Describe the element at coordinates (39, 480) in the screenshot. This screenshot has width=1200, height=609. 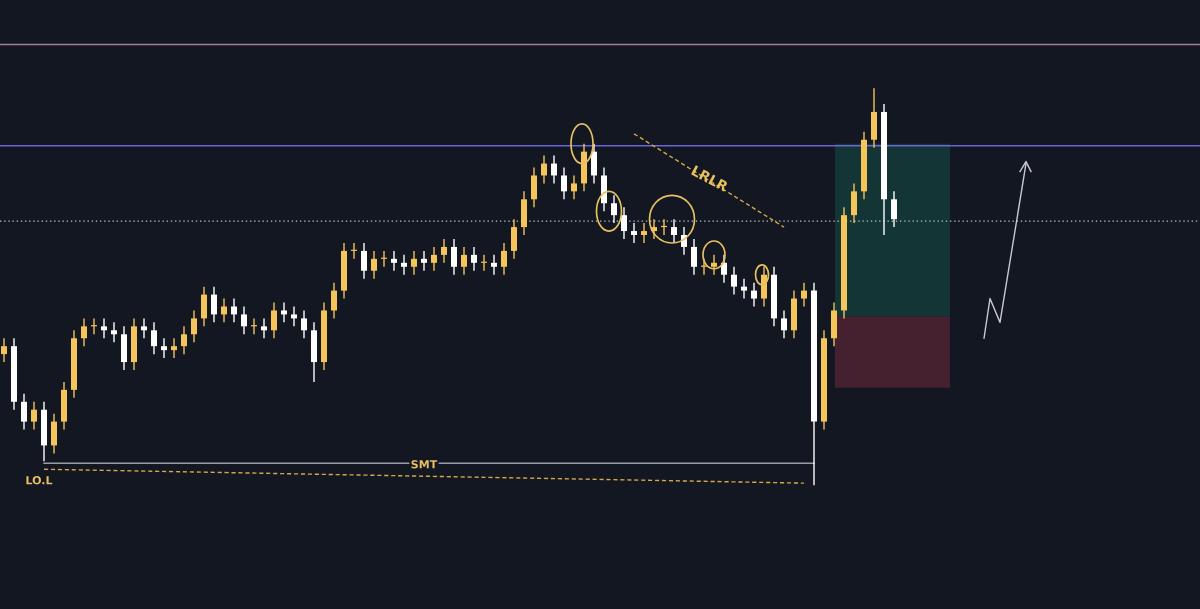
I see `annotation: LO.L` at that location.